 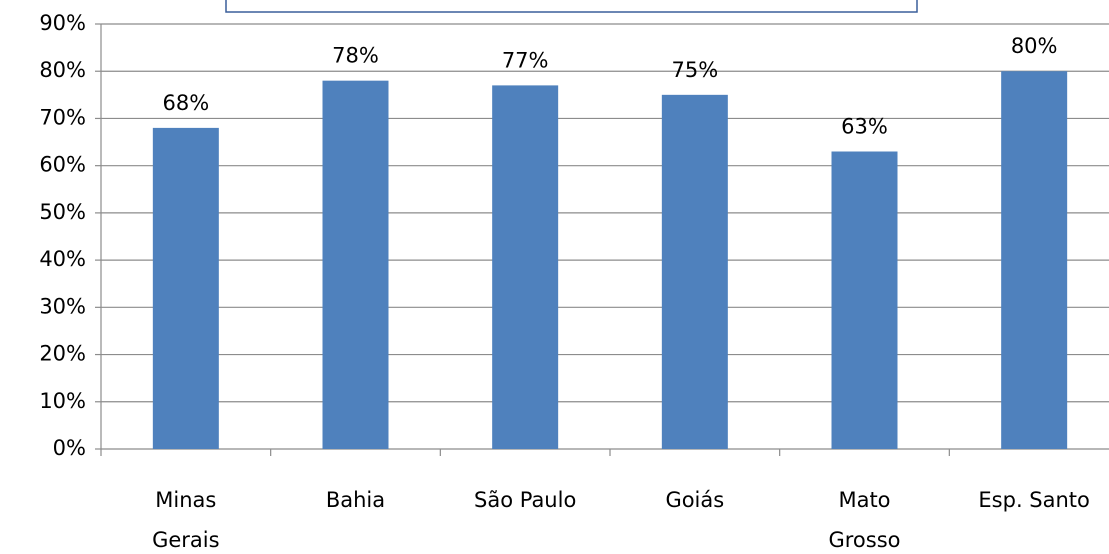 What do you see at coordinates (185, 103) in the screenshot?
I see `data-label: 68%` at bounding box center [185, 103].